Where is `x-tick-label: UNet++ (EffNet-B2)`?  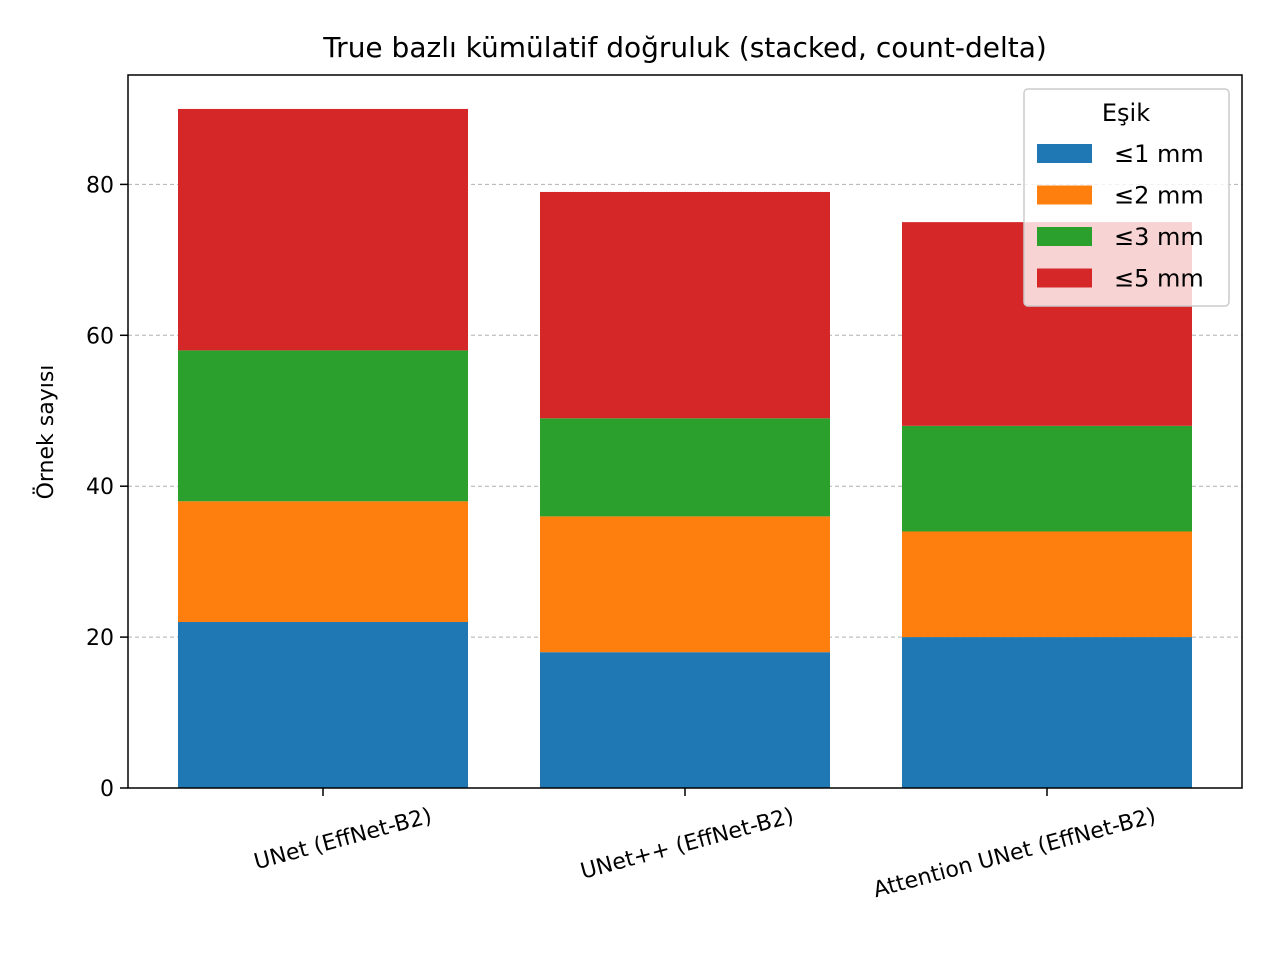
x-tick-label: UNet++ (EffNet-B2) is located at coordinates (687, 844).